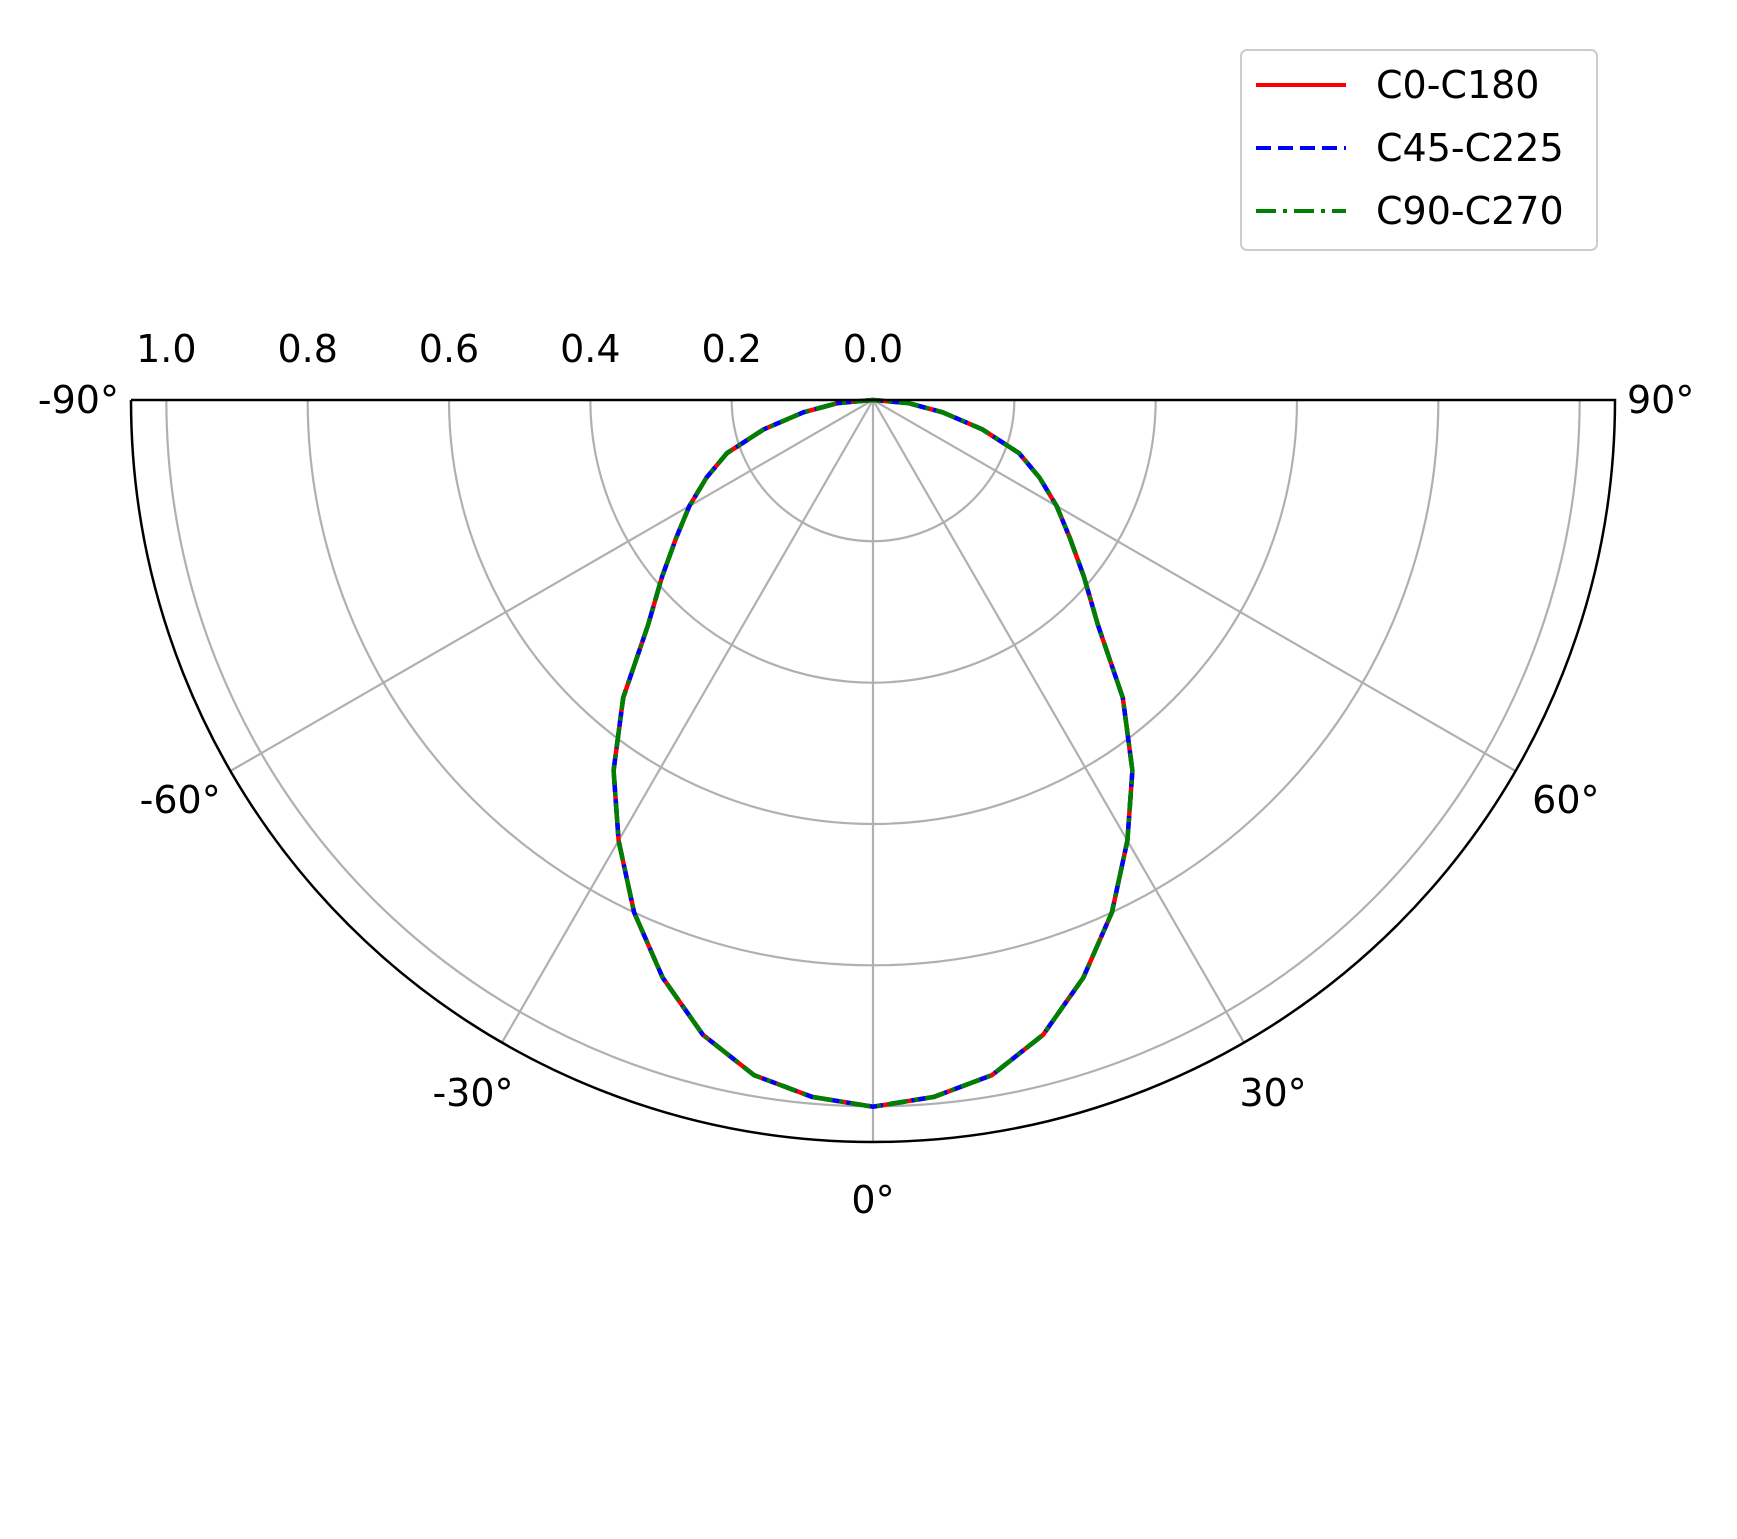  What do you see at coordinates (1272, 1093) in the screenshot?
I see `theta-tick-label: 30°` at bounding box center [1272, 1093].